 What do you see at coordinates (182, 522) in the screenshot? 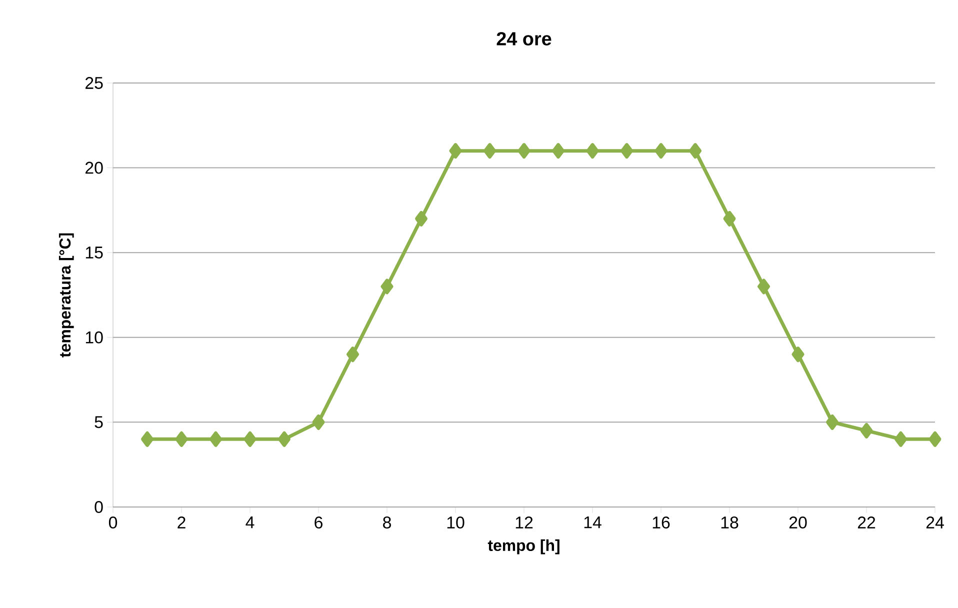
I see `x-tick-label: 2` at bounding box center [182, 522].